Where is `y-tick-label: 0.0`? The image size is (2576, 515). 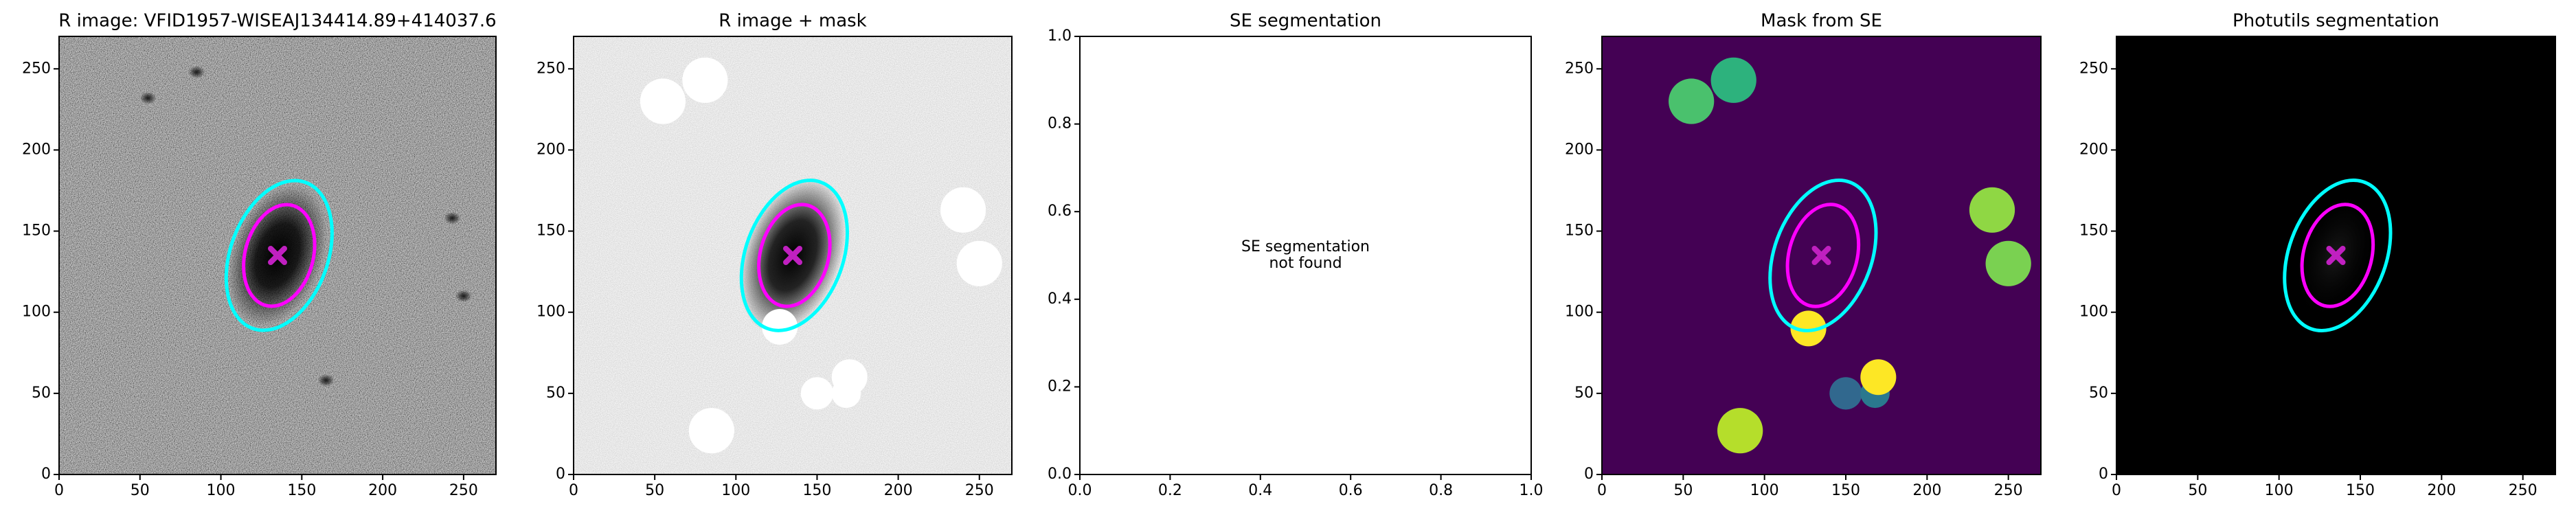 y-tick-label: 0.0 is located at coordinates (1060, 474).